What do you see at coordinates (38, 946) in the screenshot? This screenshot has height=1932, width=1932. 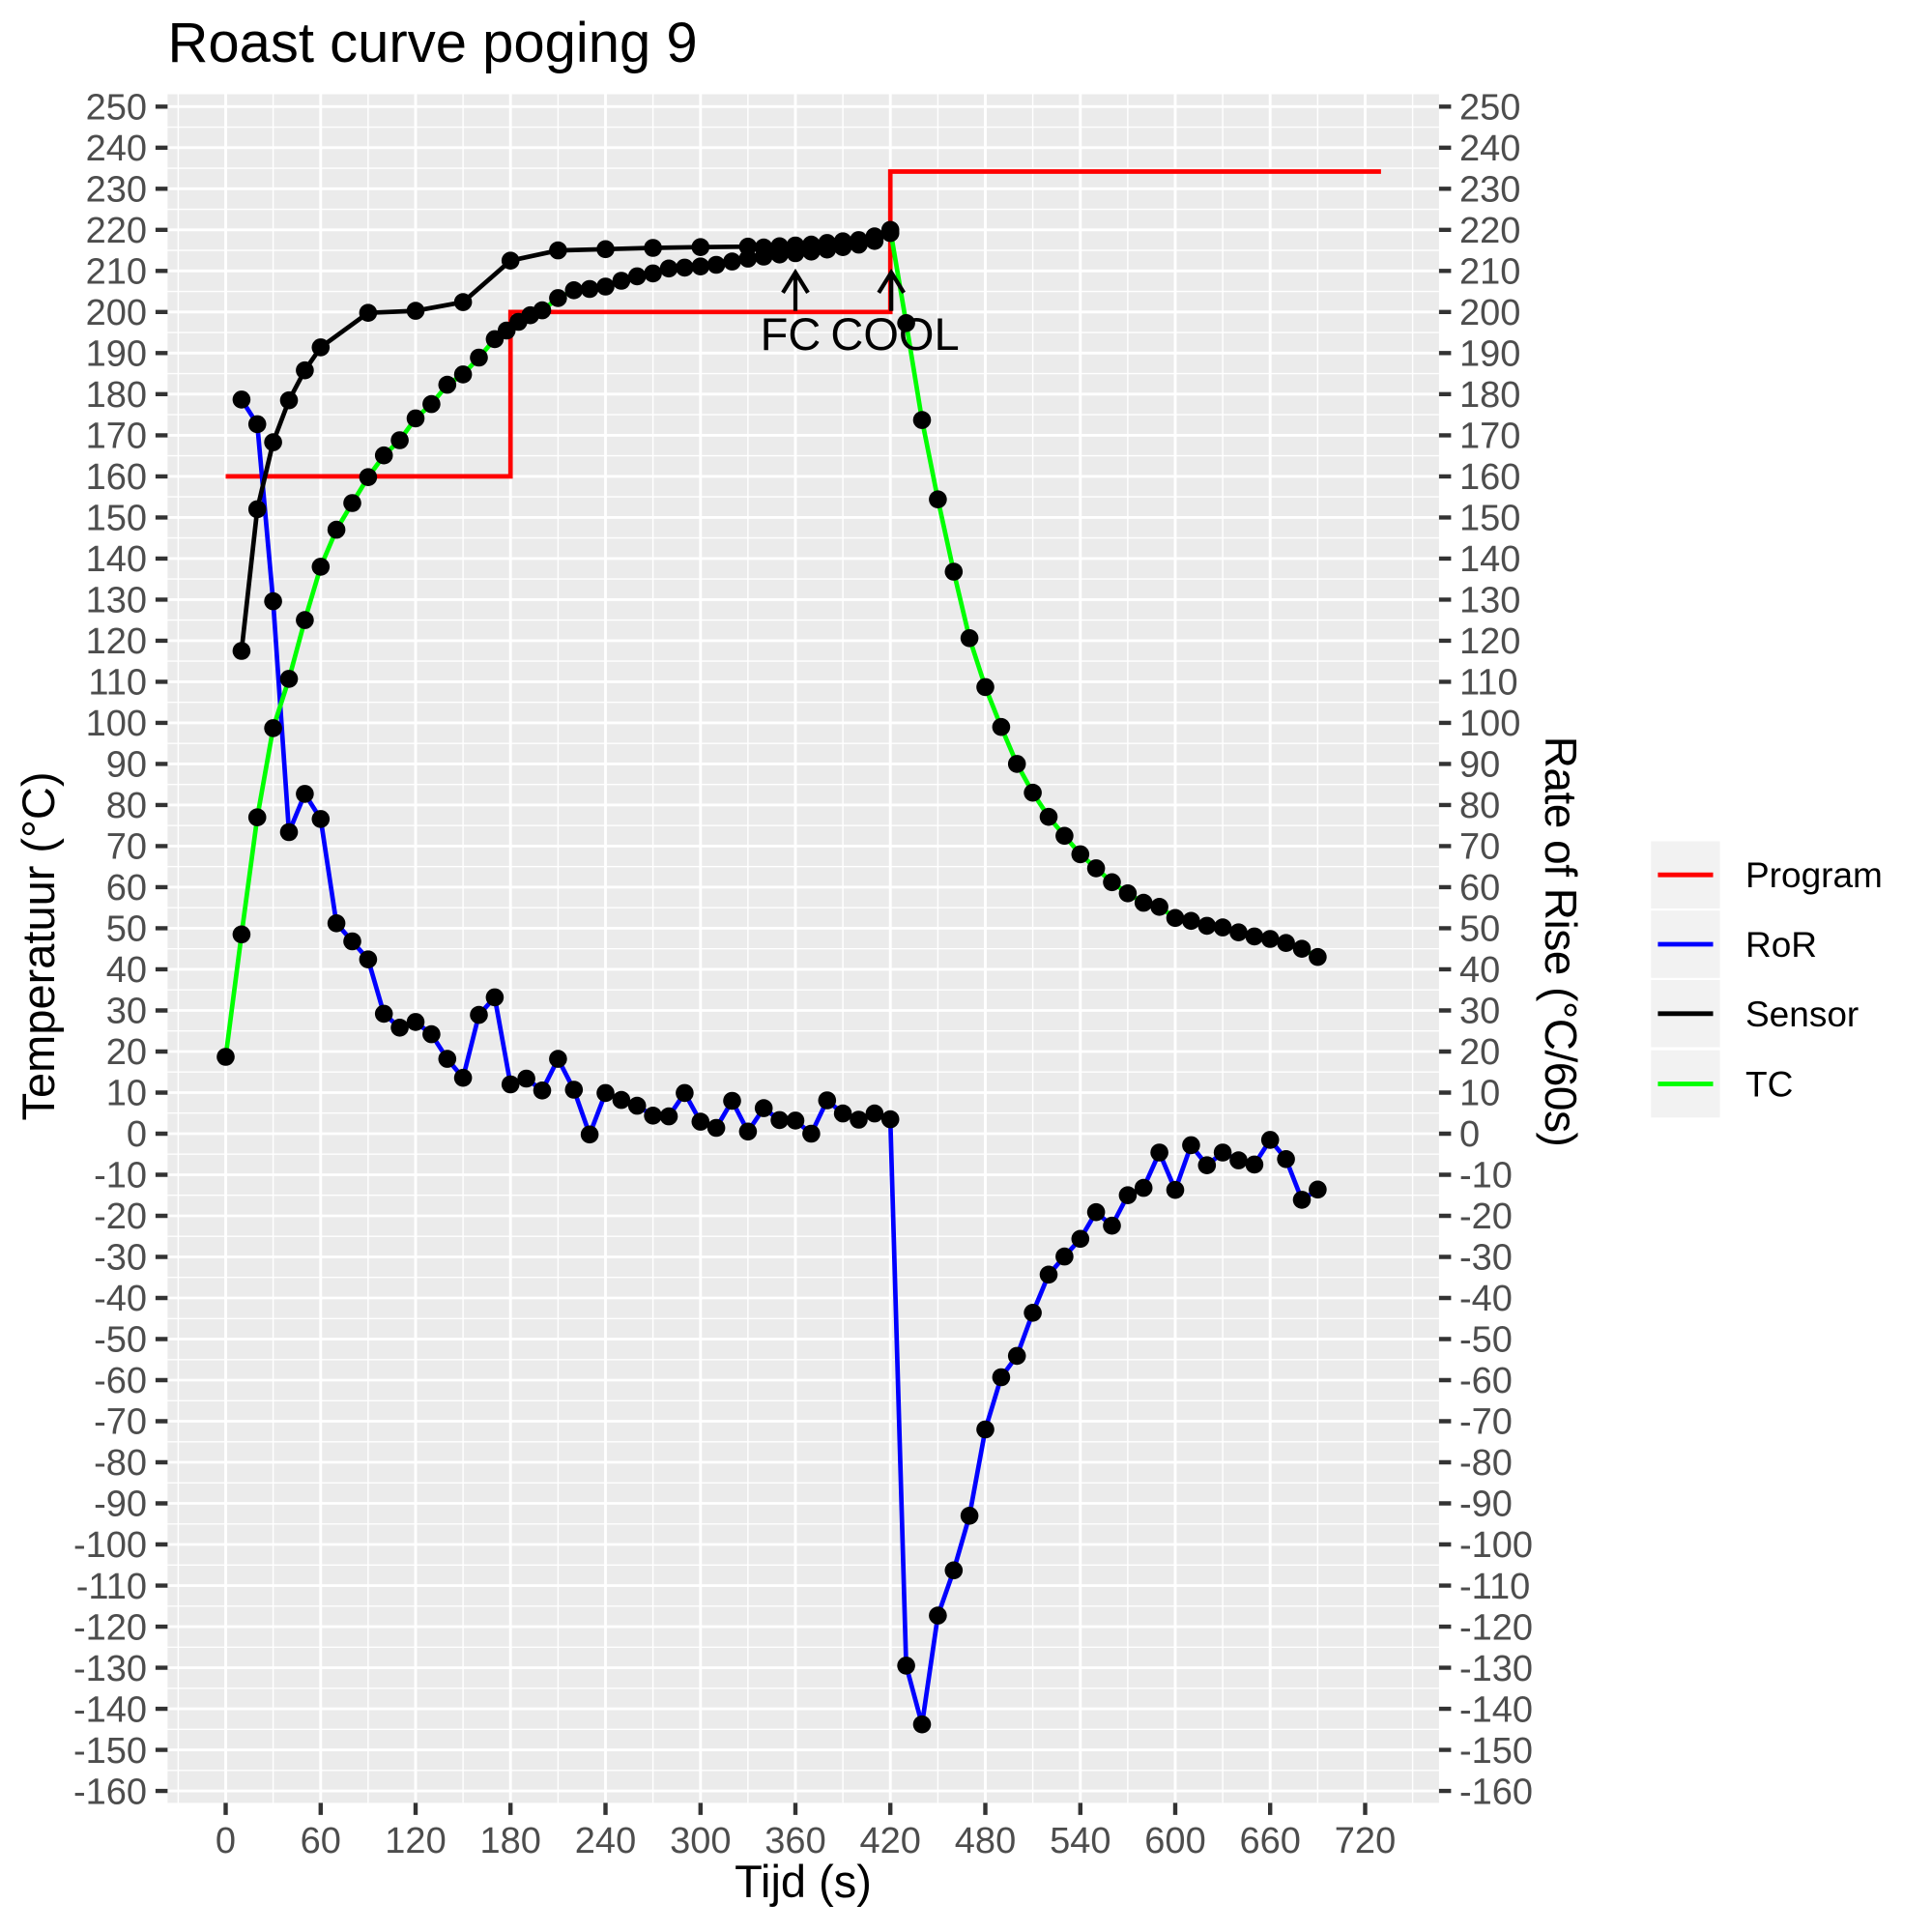 I see `svg-text: Temperatuur (°C)` at bounding box center [38, 946].